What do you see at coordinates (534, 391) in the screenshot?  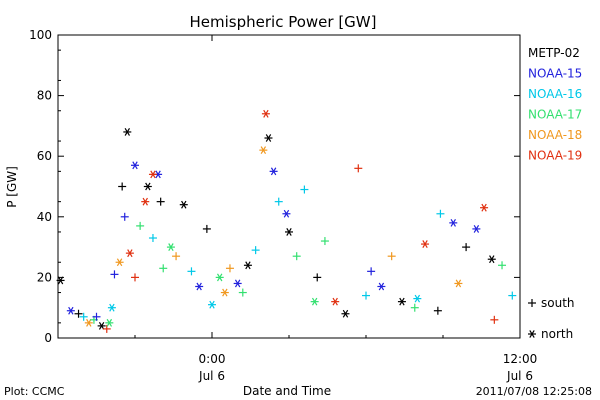 I see `plot-timestamp: 2011/07/08 12:25:08` at bounding box center [534, 391].